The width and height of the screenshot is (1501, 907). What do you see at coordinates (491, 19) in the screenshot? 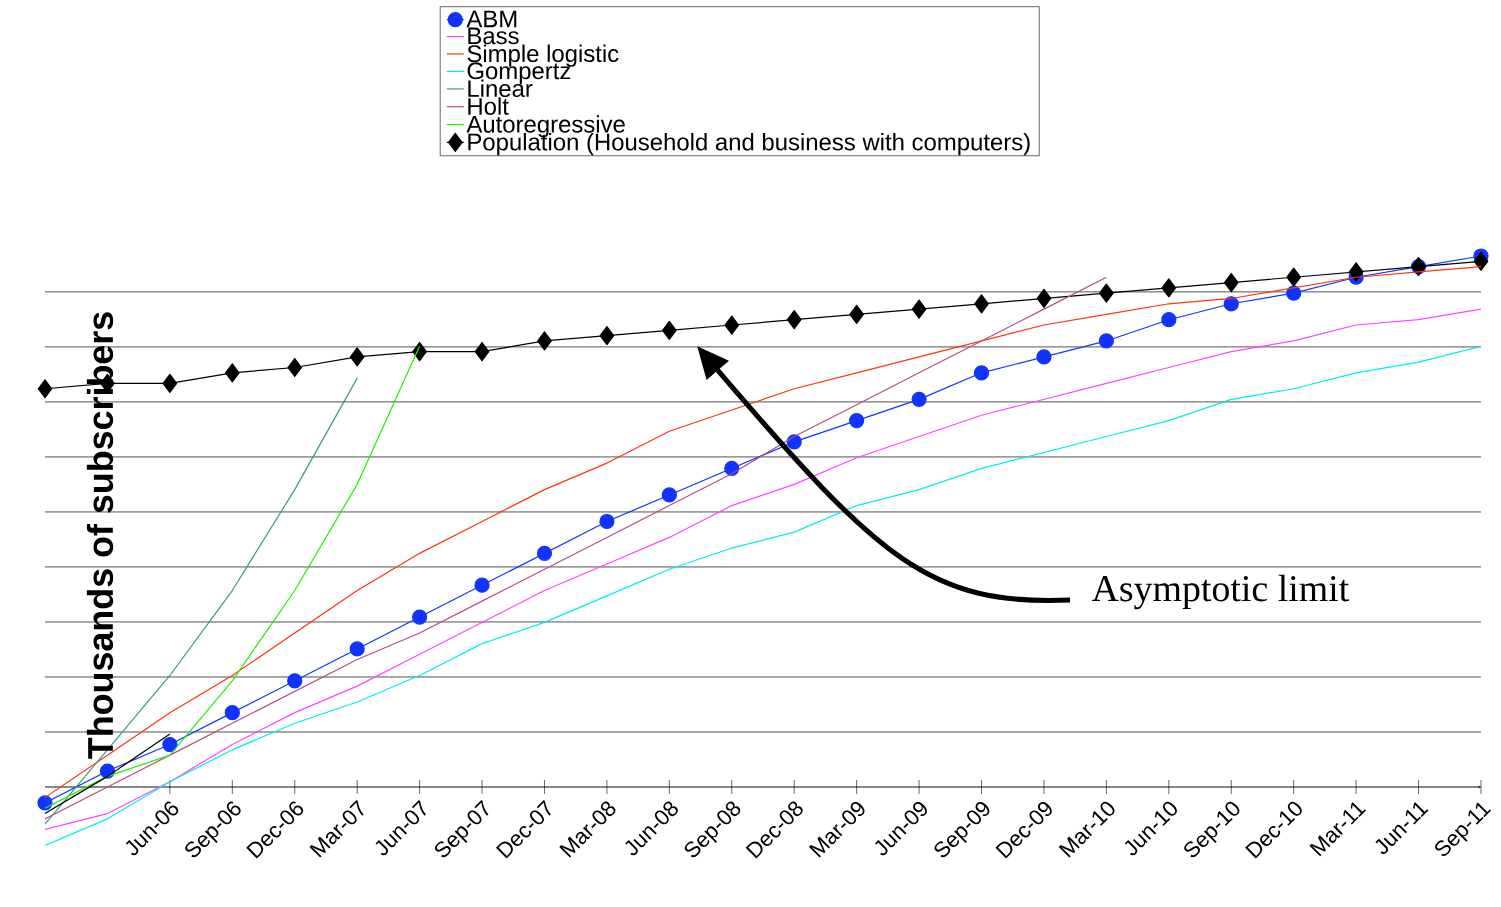
I see `legend-label: ABM` at bounding box center [491, 19].